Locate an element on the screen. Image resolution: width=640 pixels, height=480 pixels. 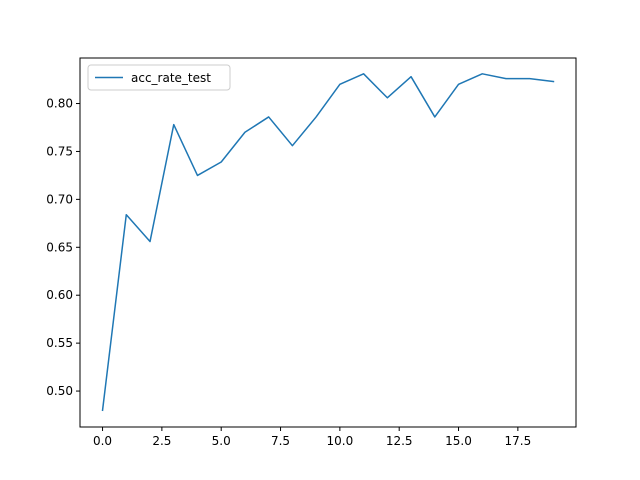
legend-box is located at coordinates (159, 77).